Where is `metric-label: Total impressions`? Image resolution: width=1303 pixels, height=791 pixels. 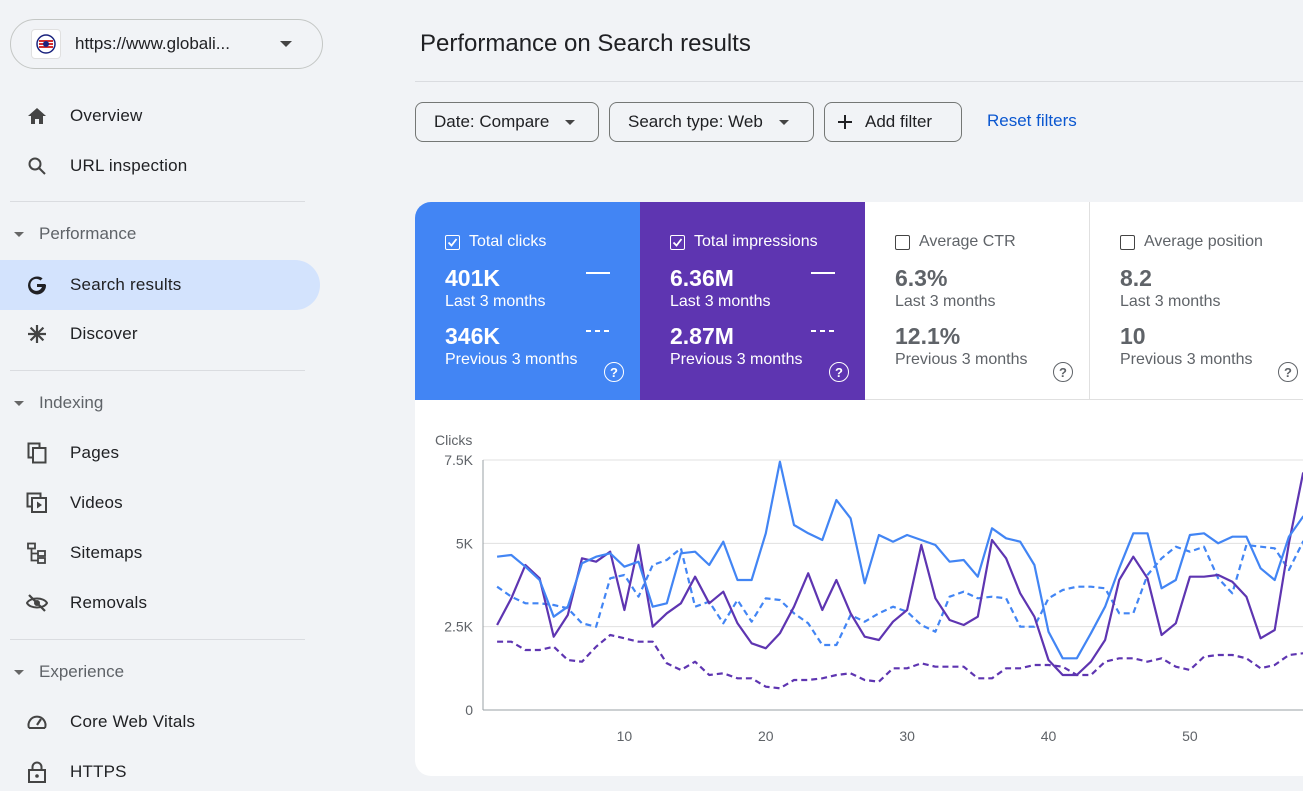
metric-label: Total impressions is located at coordinates (756, 241).